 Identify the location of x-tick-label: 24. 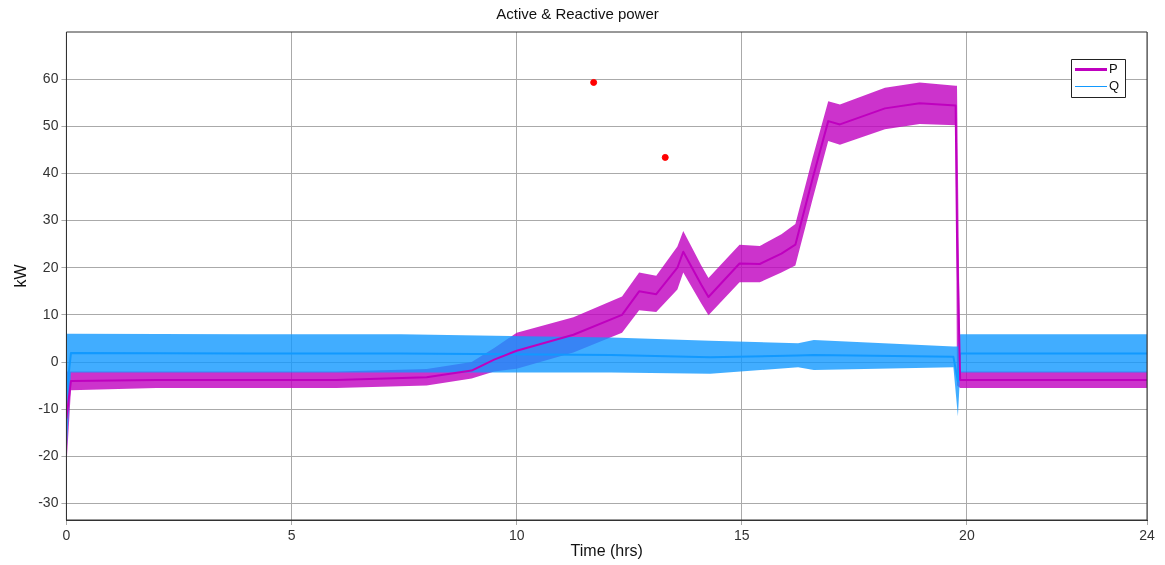
(1147, 535).